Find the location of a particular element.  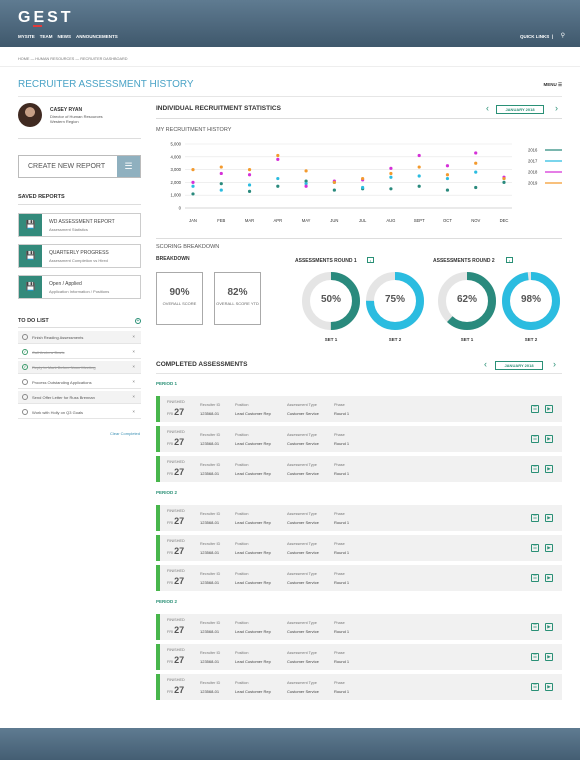

nav-mysite: MYSITE is located at coordinates (26, 36).